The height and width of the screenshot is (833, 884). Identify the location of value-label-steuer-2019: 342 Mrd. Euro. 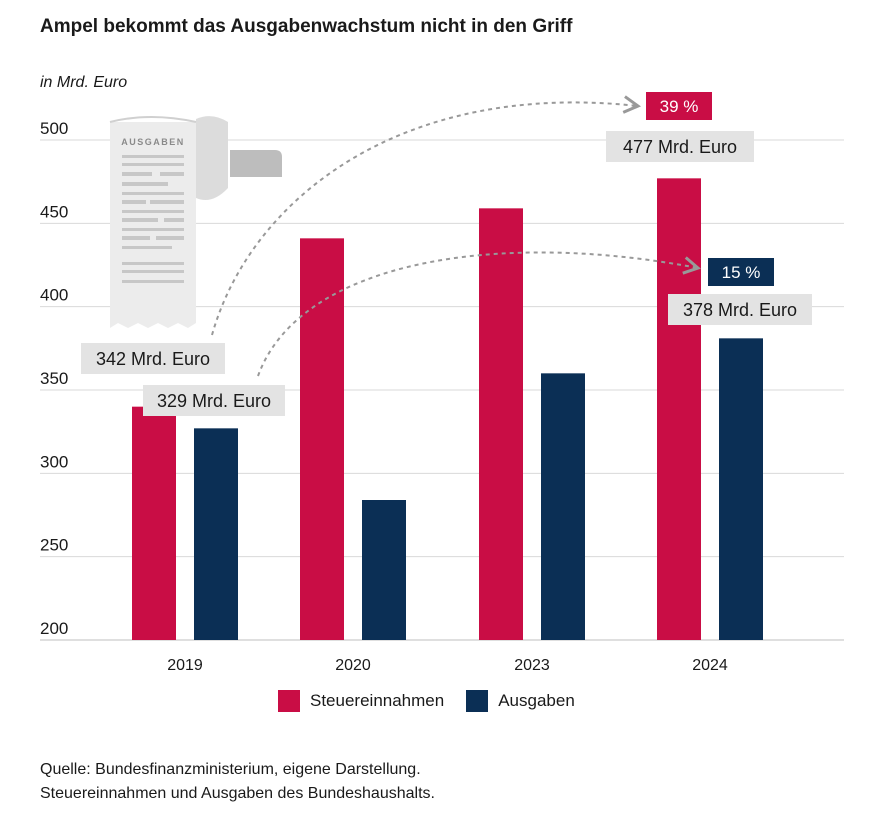
(153, 359).